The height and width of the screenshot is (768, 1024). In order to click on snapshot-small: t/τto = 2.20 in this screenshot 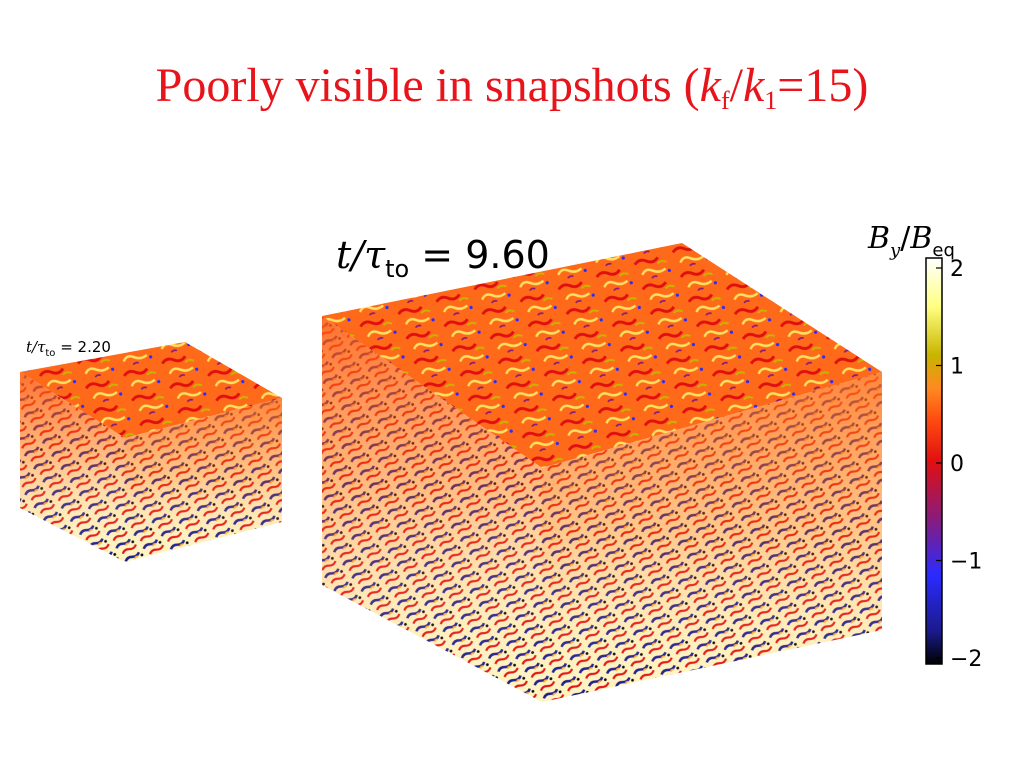, I will do `click(151, 450)`.